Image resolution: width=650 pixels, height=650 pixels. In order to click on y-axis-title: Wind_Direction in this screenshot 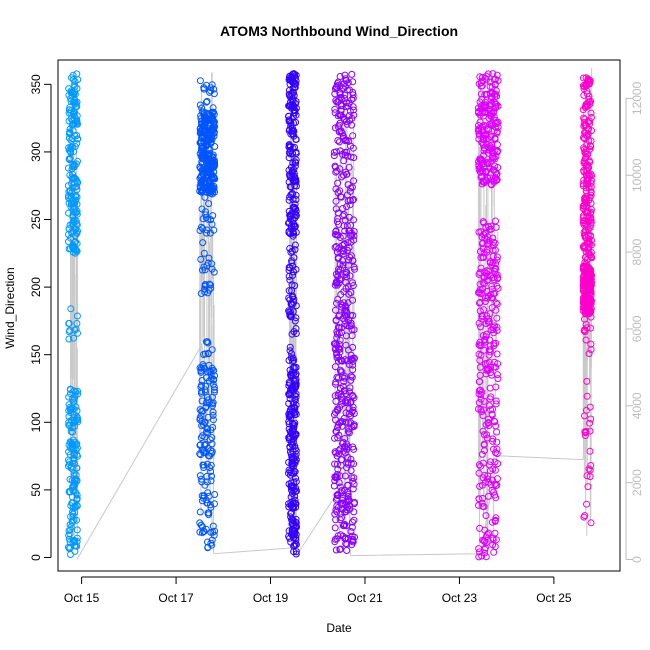, I will do `click(10, 307)`.